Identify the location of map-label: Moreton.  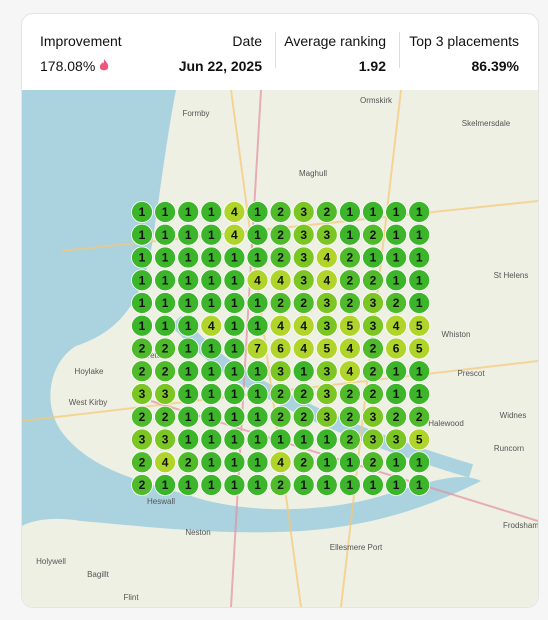
(150, 355).